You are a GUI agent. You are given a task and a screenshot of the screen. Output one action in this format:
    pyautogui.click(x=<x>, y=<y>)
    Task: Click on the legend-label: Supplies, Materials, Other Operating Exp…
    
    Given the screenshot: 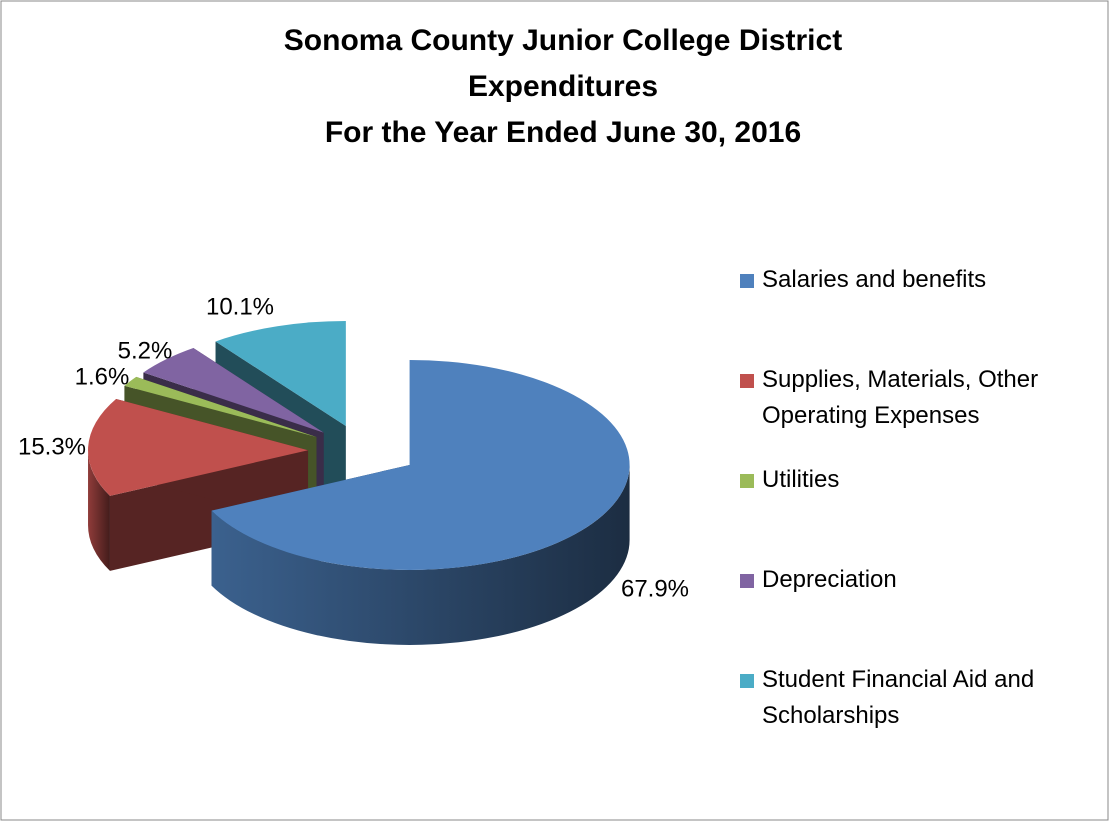 What is the action you would take?
    pyautogui.click(x=900, y=397)
    